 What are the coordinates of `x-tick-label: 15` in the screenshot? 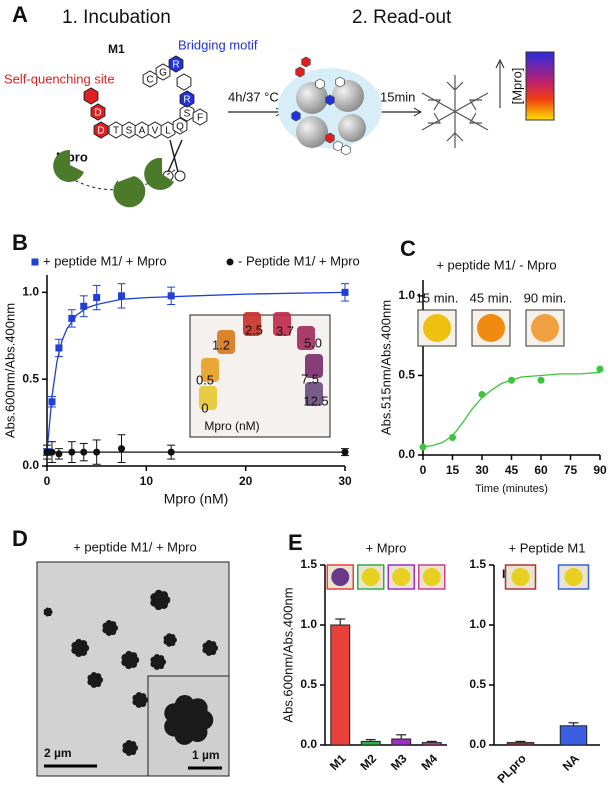 It's located at (453, 470).